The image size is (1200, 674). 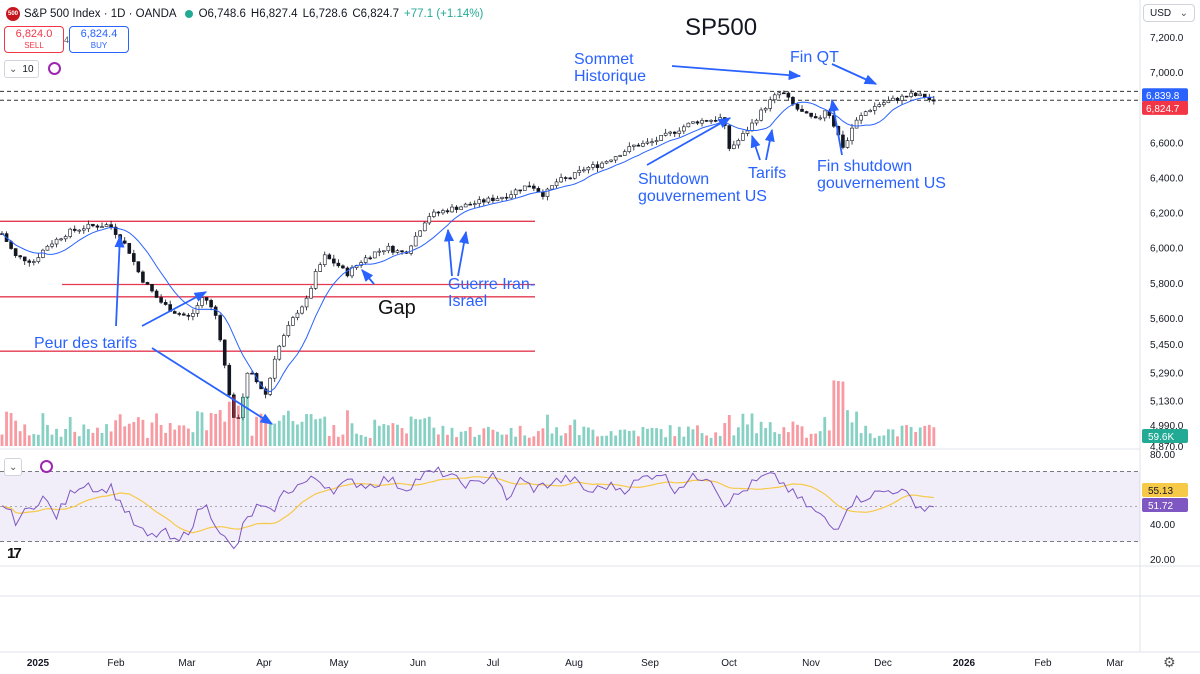 I want to click on y-tick-label: 5,130.0, so click(x=1167, y=401).